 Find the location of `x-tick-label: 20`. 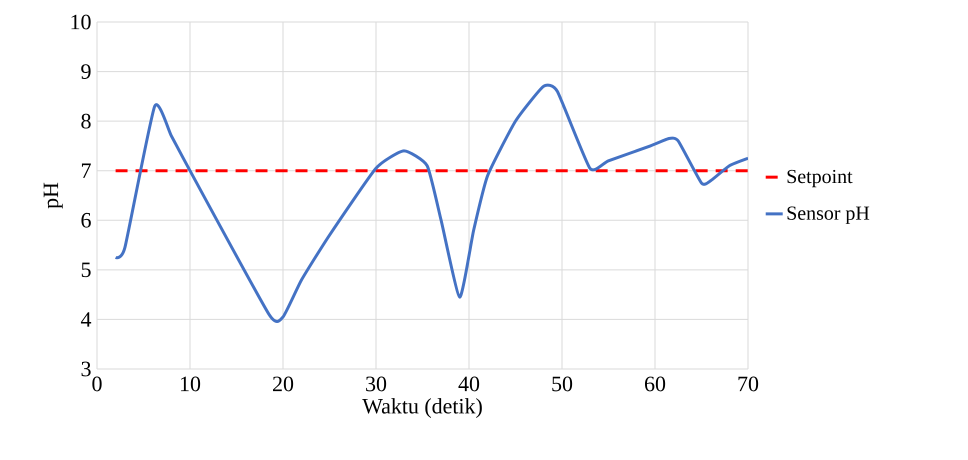

x-tick-label: 20 is located at coordinates (283, 384).